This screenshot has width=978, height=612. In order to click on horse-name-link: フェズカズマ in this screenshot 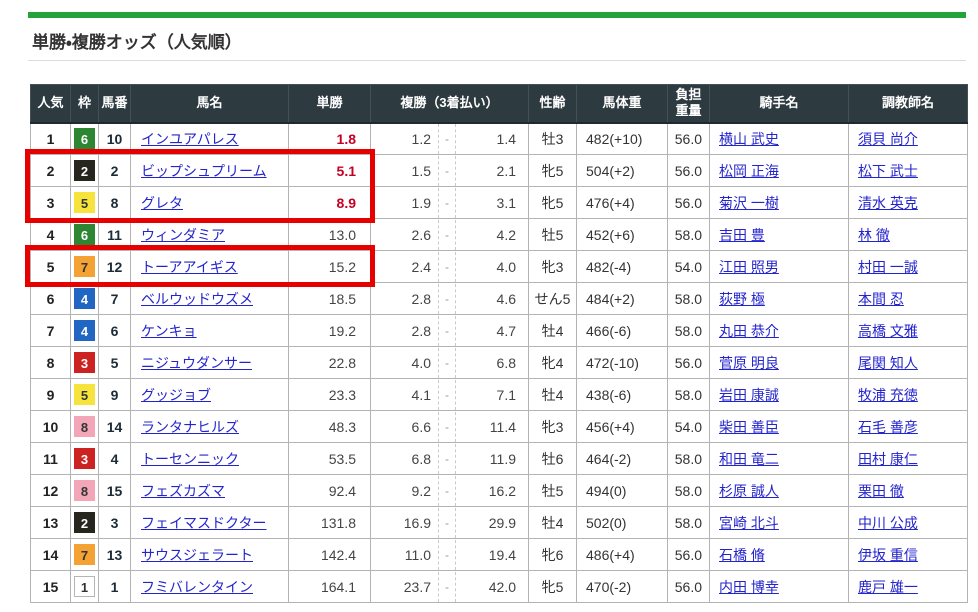, I will do `click(183, 490)`.